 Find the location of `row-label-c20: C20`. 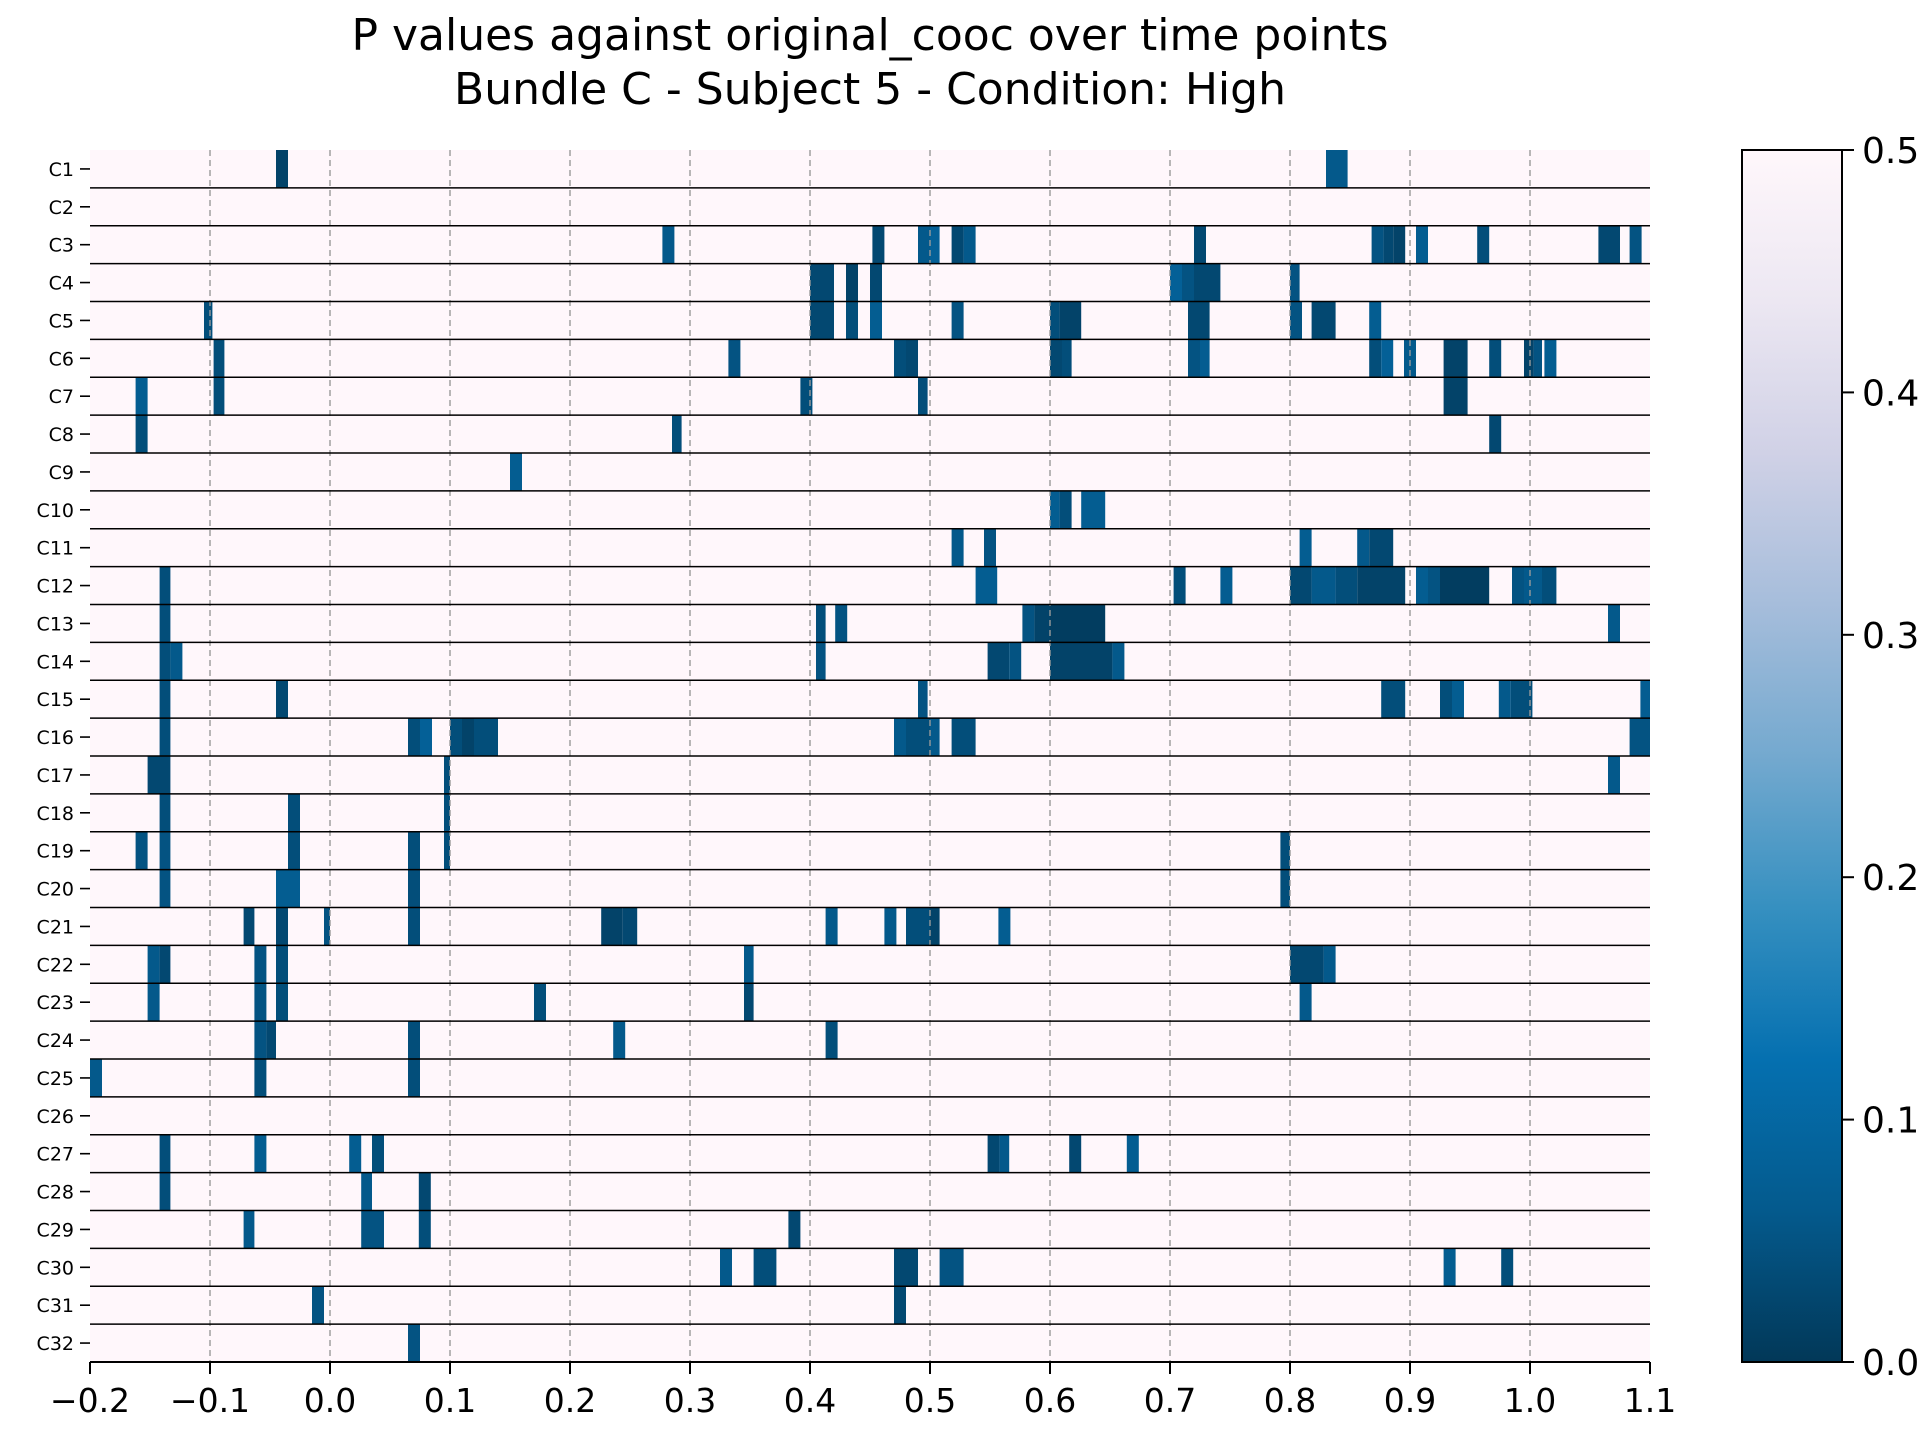

row-label-c20: C20 is located at coordinates (55, 890).